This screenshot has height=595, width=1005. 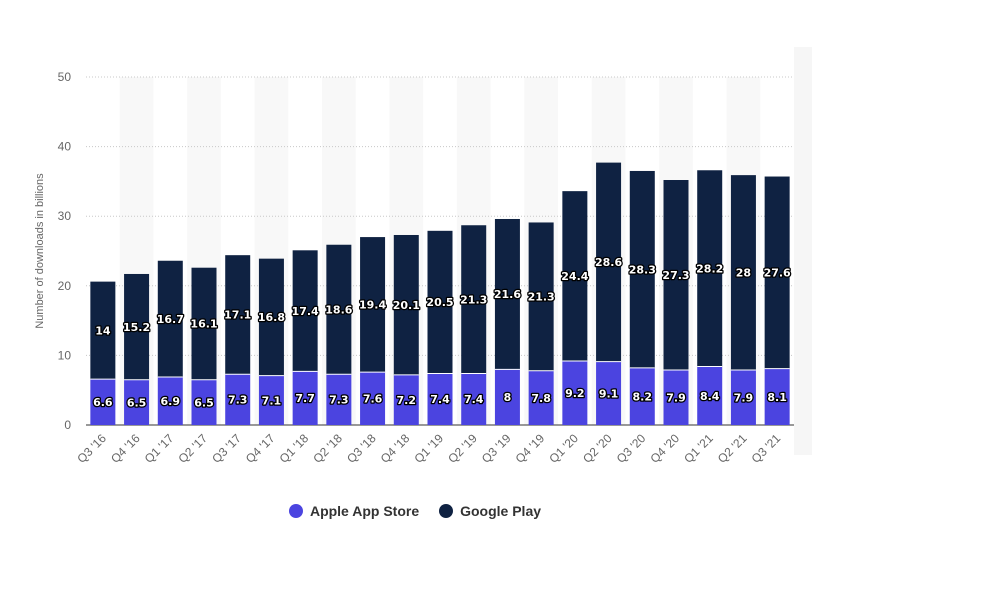 I want to click on y-tick-label: 10, so click(x=65, y=355).